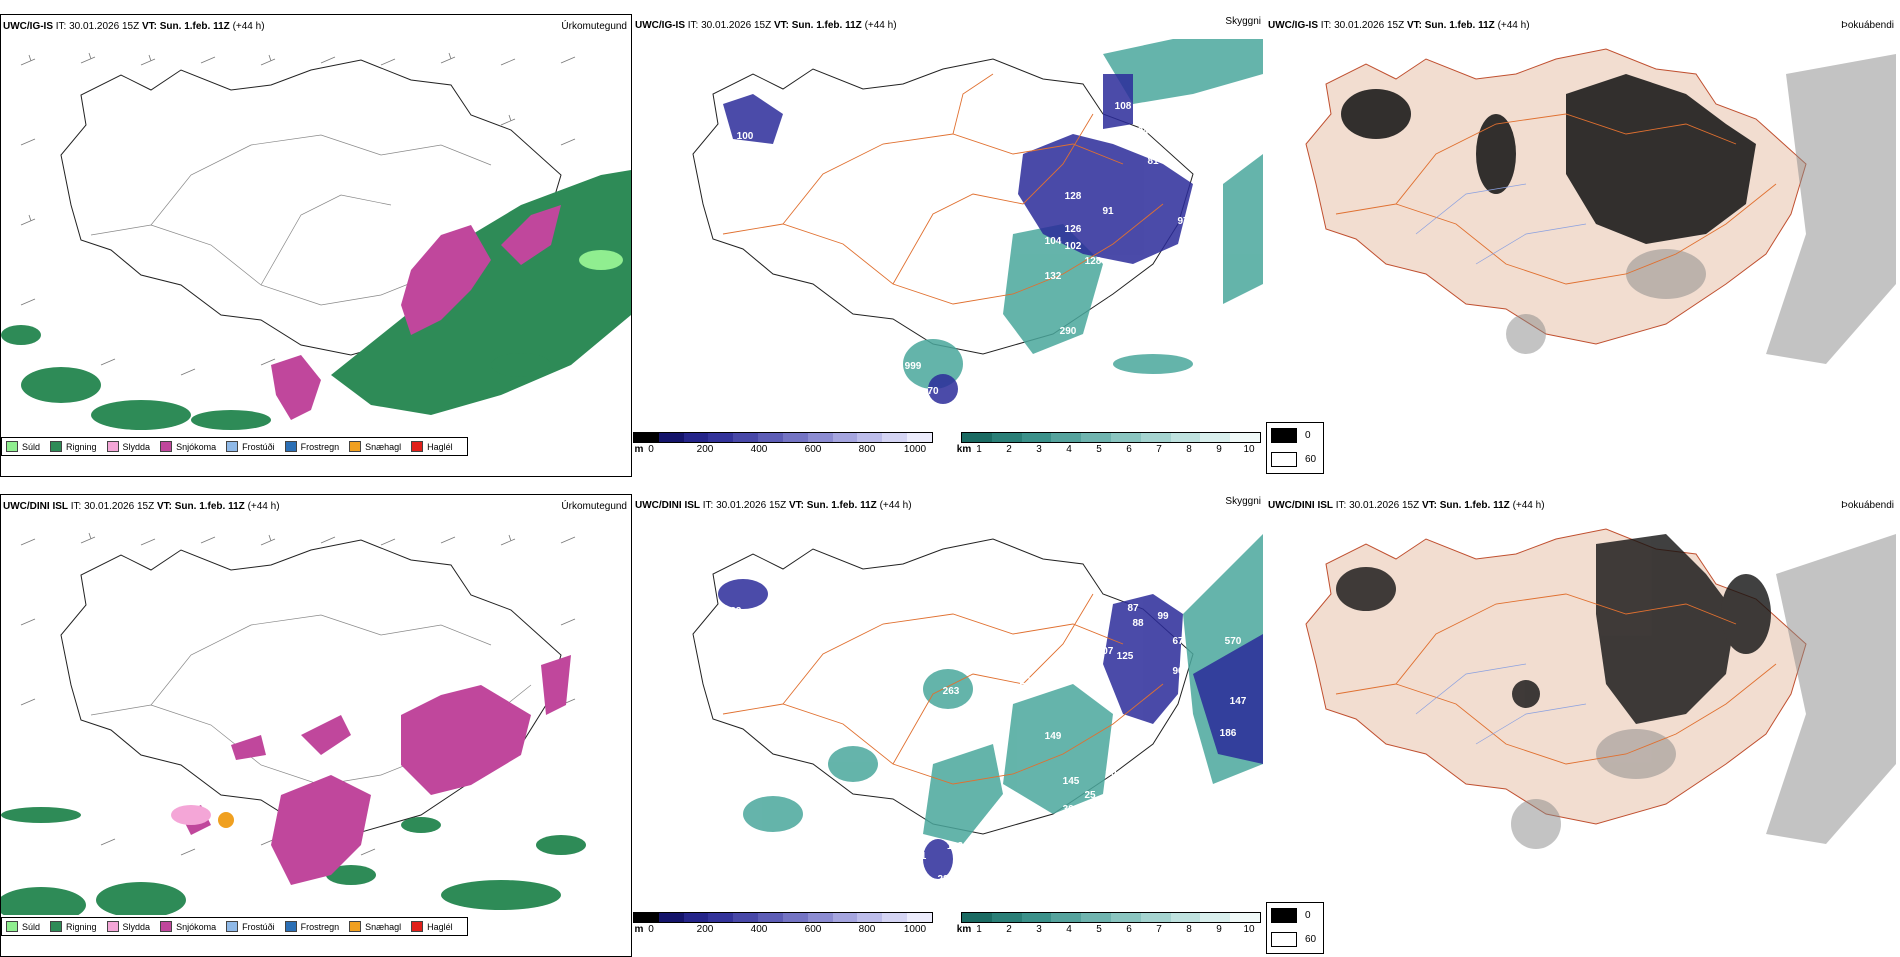 The height and width of the screenshot is (957, 1900). I want to click on ceiling-label: 28, so click(943, 879).